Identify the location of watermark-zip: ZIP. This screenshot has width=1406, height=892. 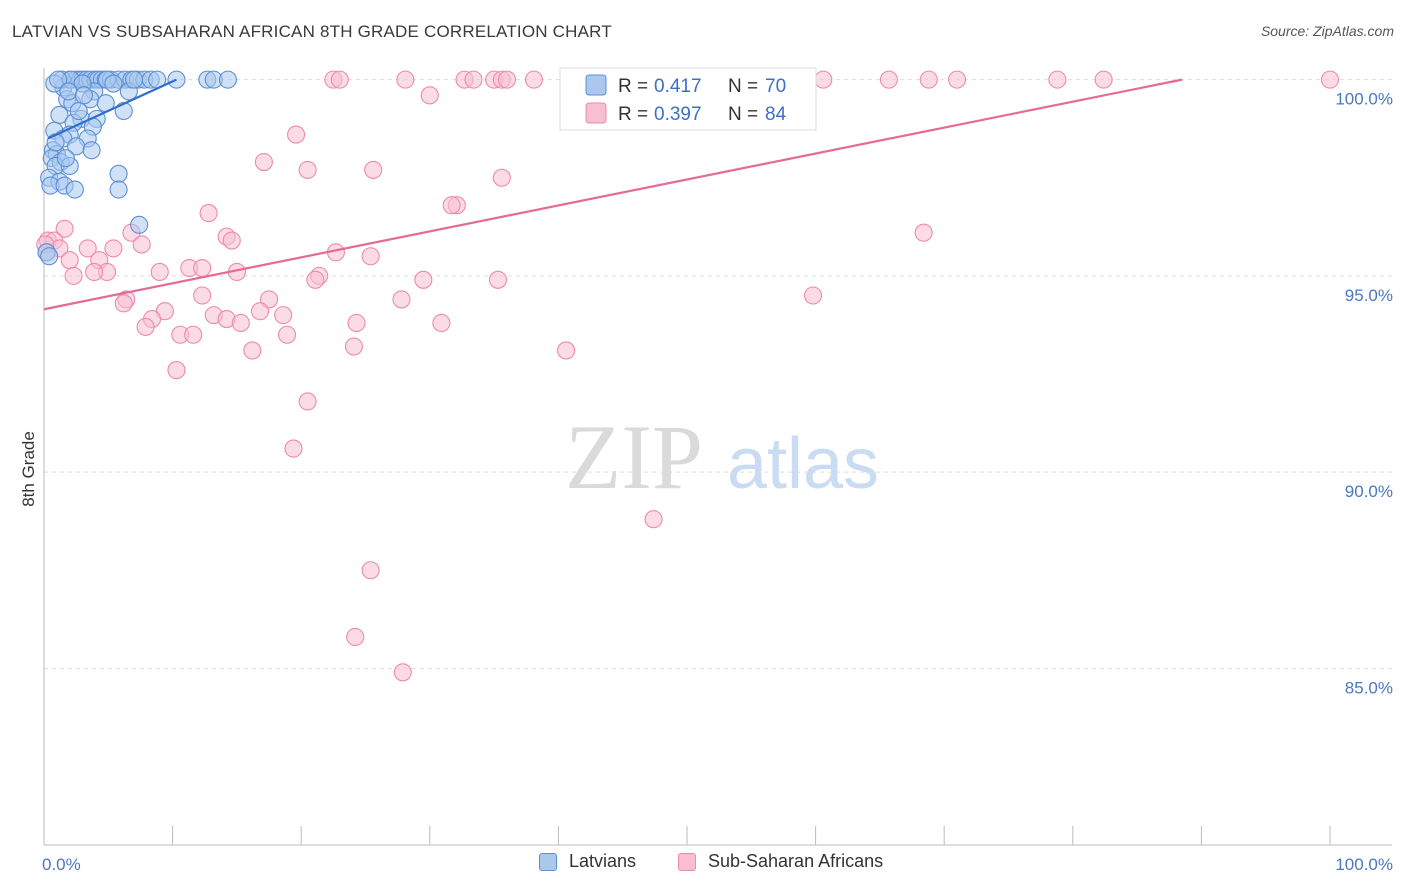
(634, 457).